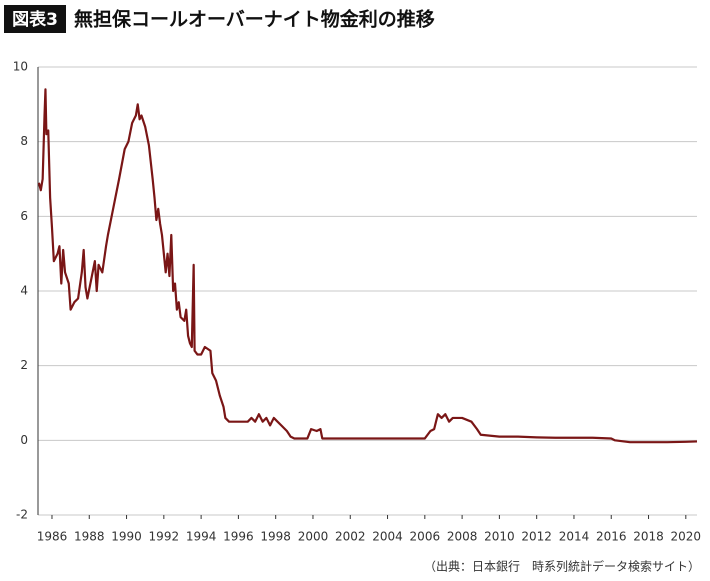  What do you see at coordinates (89, 537) in the screenshot?
I see `x-tick-label: 1988` at bounding box center [89, 537].